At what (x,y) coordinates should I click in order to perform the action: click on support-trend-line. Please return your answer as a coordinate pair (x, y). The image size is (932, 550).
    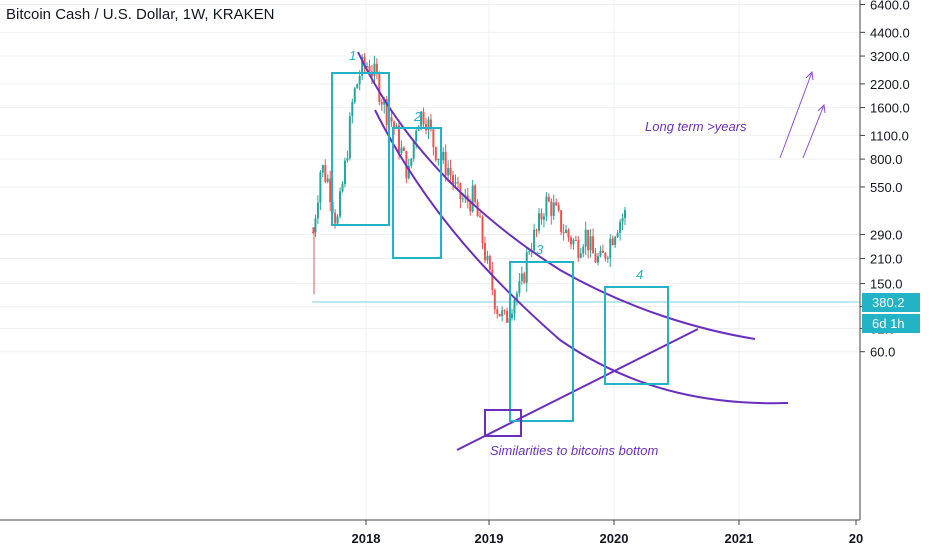
    Looking at the image, I should click on (577, 389).